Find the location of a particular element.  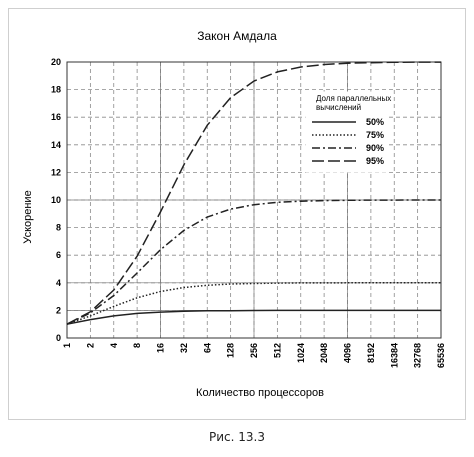

x-tick-label: 2048 is located at coordinates (324, 353).